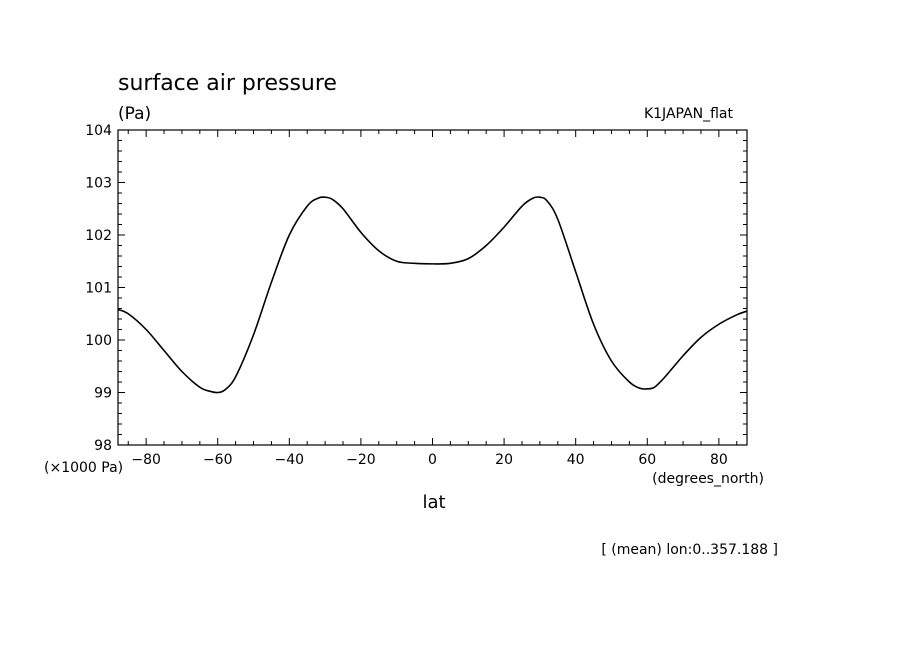  What do you see at coordinates (98, 184) in the screenshot?
I see `y-tick-label: 103` at bounding box center [98, 184].